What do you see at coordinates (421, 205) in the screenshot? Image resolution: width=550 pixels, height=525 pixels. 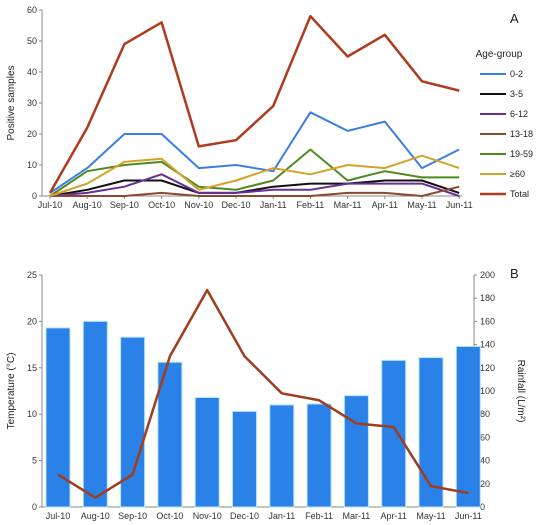 I see `x-tick-label-a: May-11` at bounding box center [421, 205].